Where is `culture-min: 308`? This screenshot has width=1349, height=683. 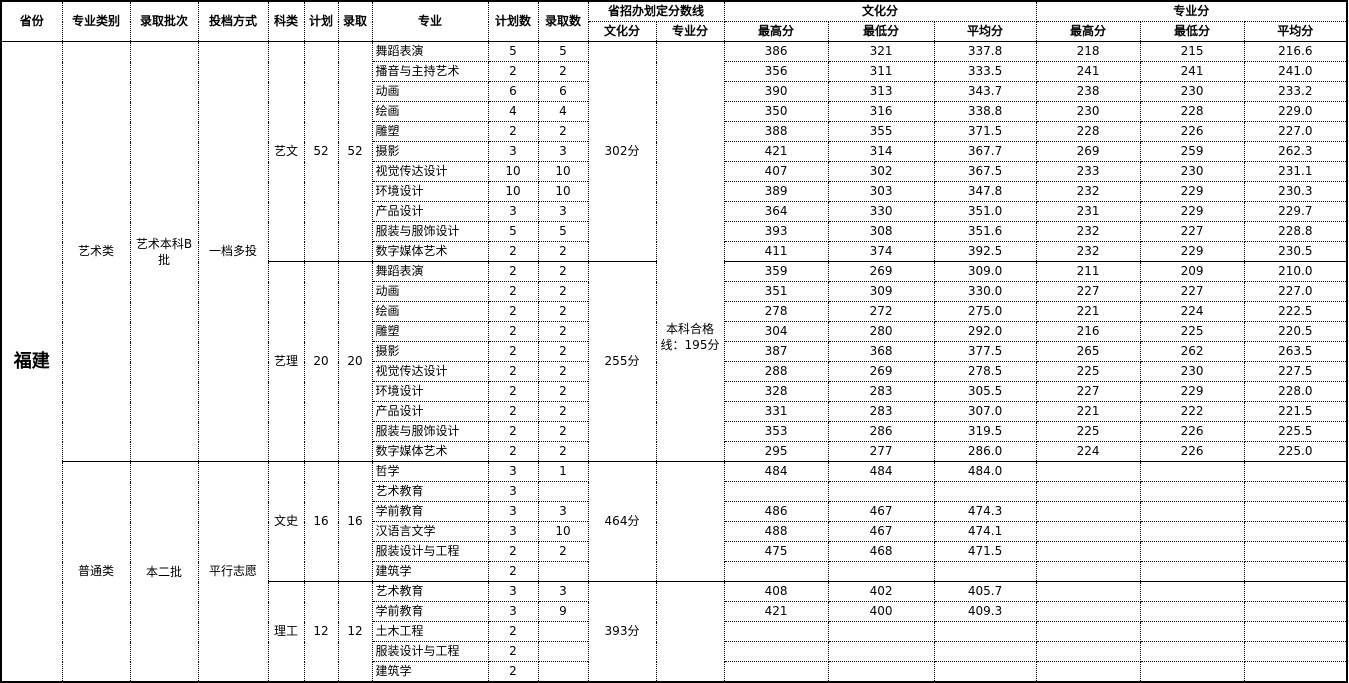
culture-min: 308 is located at coordinates (881, 231).